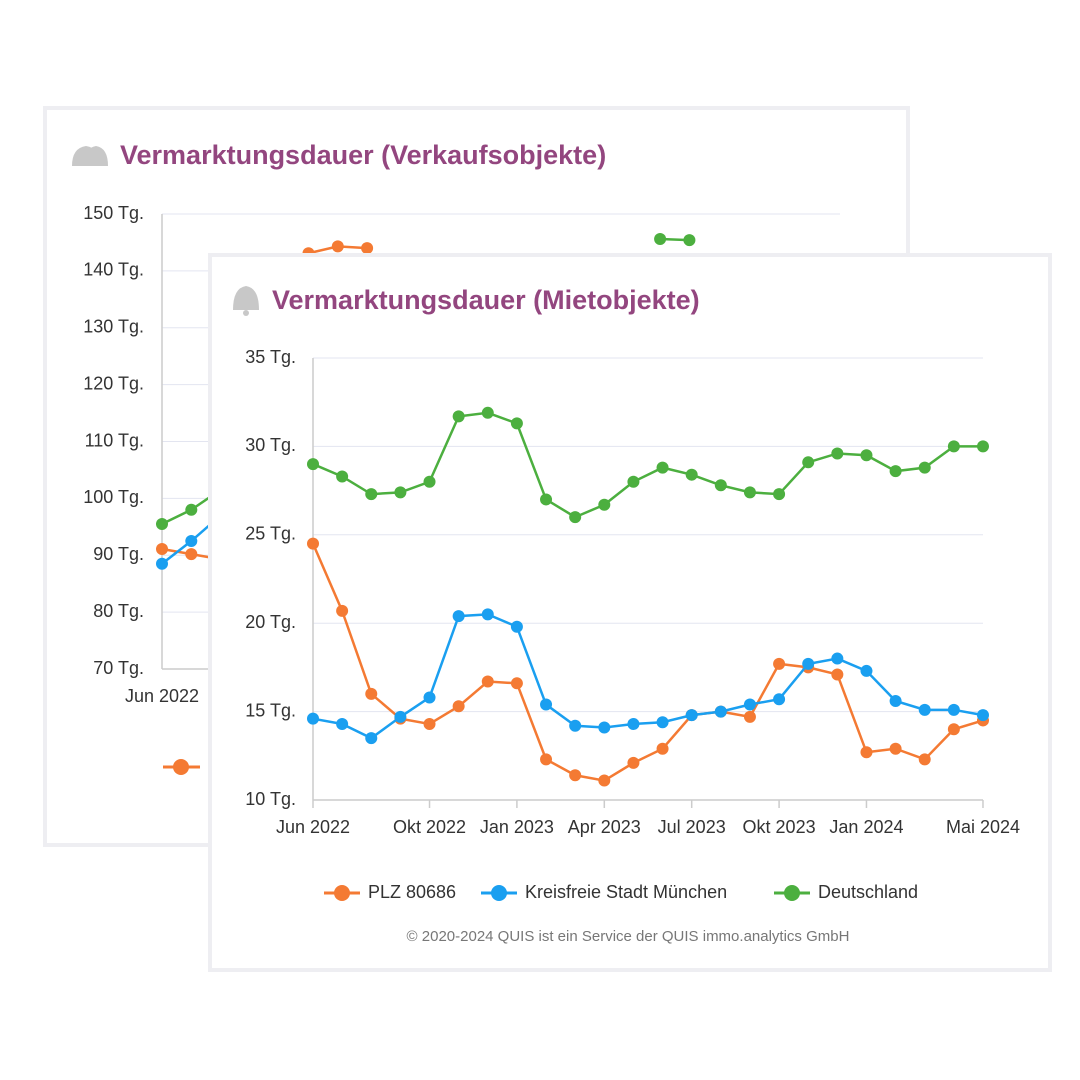 The width and height of the screenshot is (1080, 1080). I want to click on bell-icon, so click(90, 156).